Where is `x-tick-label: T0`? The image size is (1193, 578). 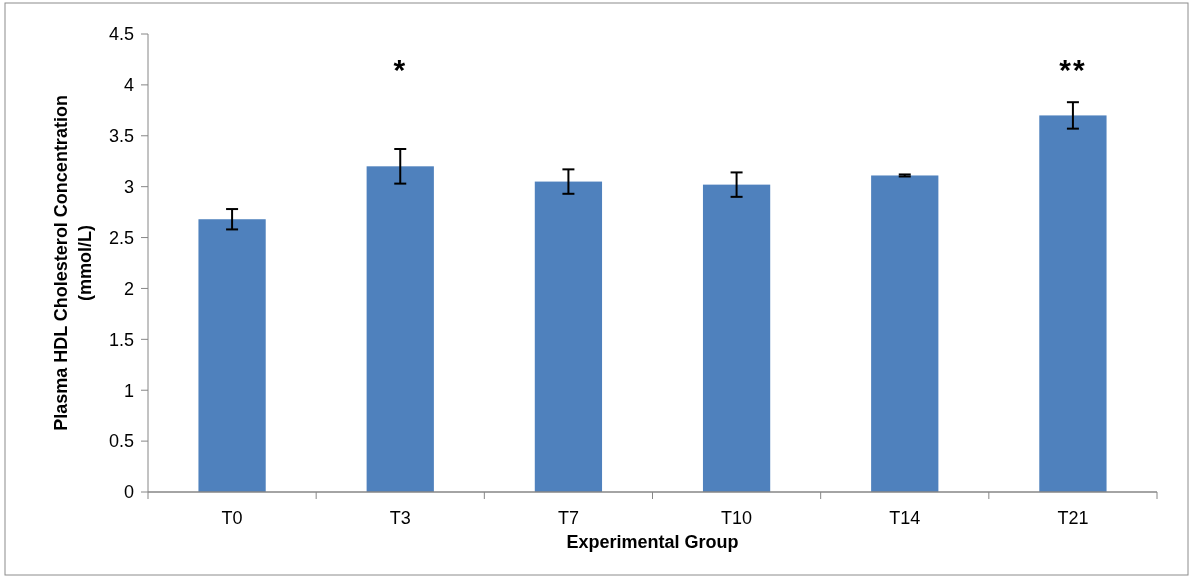
x-tick-label: T0 is located at coordinates (232, 518).